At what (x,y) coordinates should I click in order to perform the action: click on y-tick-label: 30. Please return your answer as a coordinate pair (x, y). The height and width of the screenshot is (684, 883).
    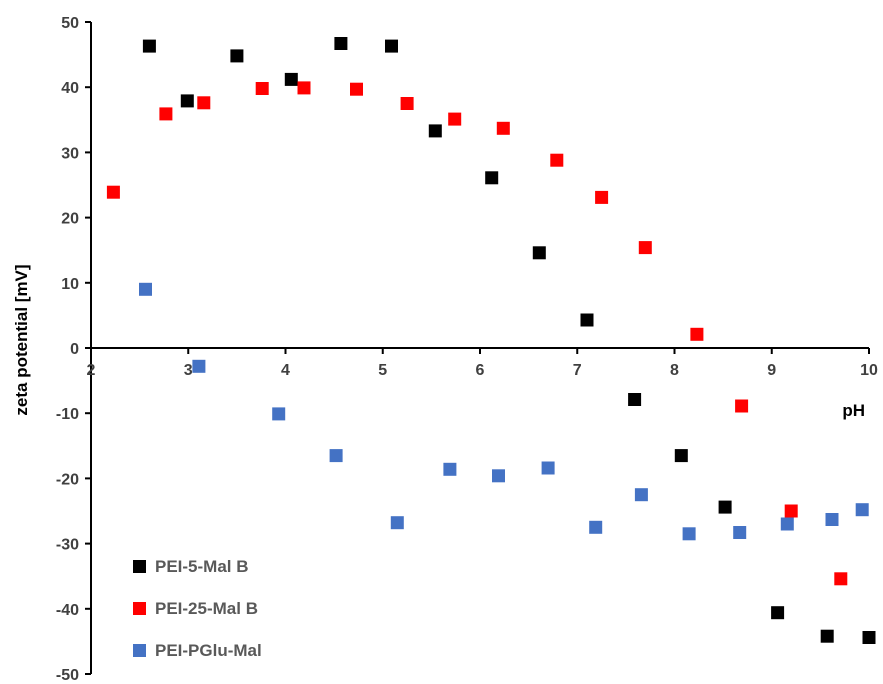
    Looking at the image, I should click on (70, 153).